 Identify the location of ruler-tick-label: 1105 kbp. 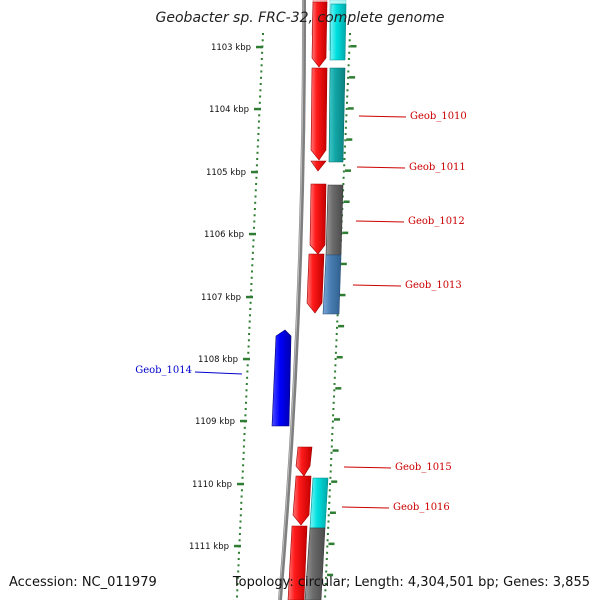
(226, 173).